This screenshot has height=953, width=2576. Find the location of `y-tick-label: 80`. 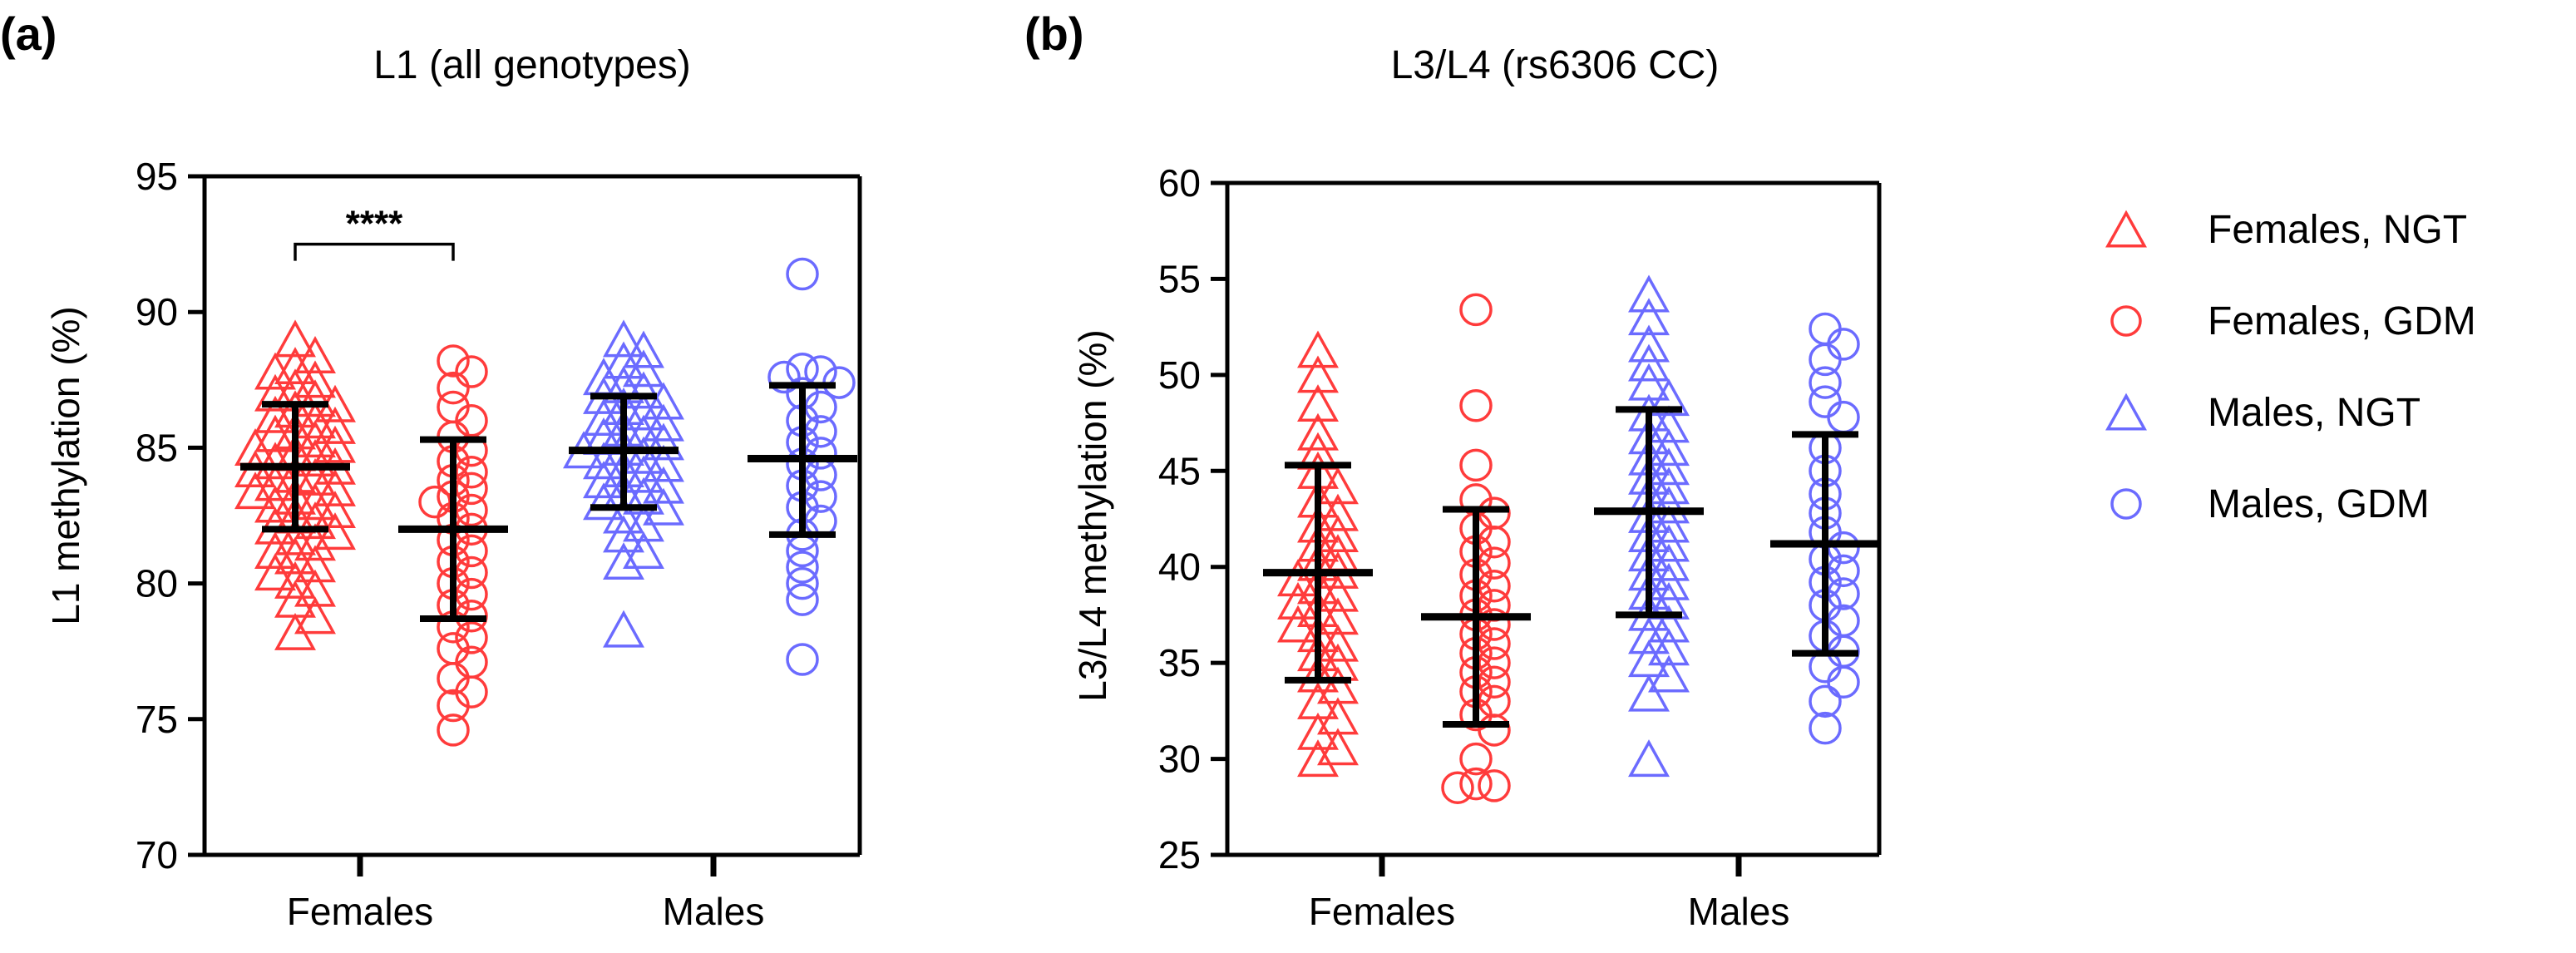

y-tick-label: 80 is located at coordinates (157, 583).